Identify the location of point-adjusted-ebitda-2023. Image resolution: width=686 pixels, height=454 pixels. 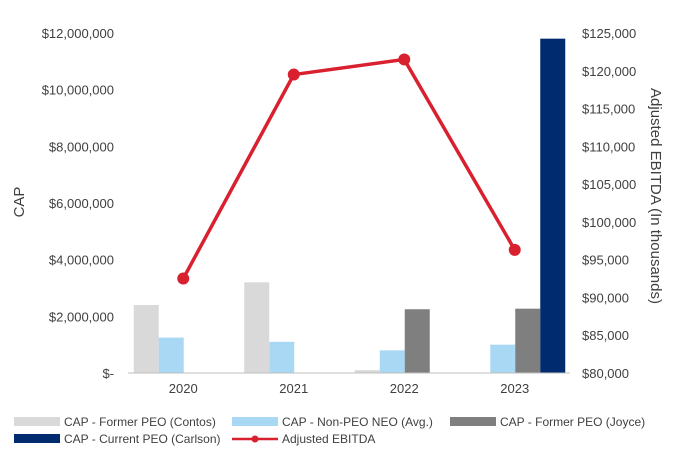
(514, 249).